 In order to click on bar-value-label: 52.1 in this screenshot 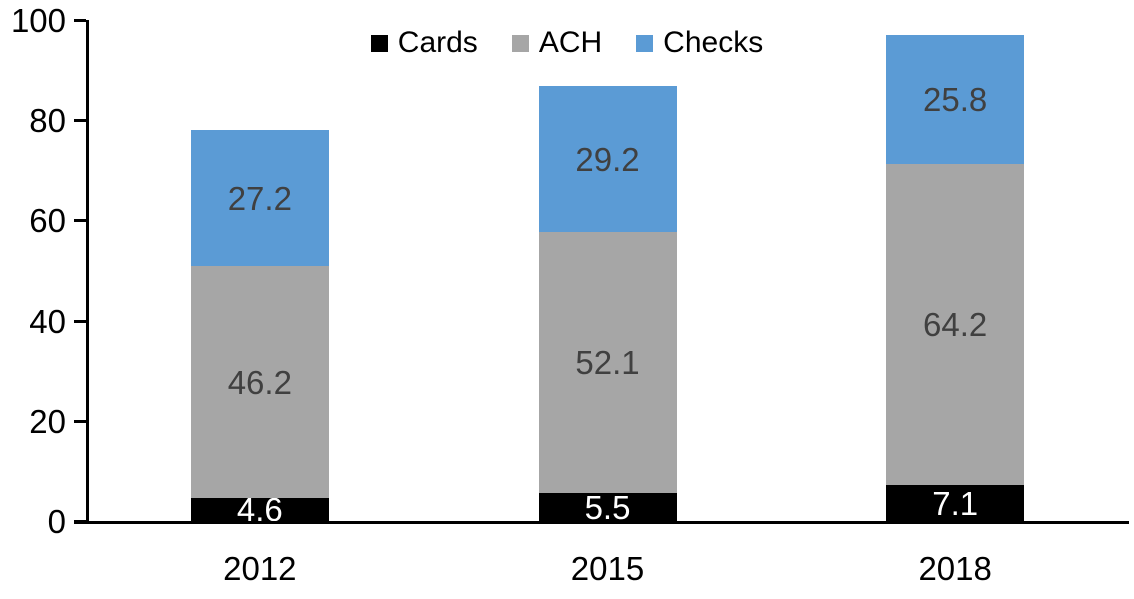, I will do `click(607, 363)`.